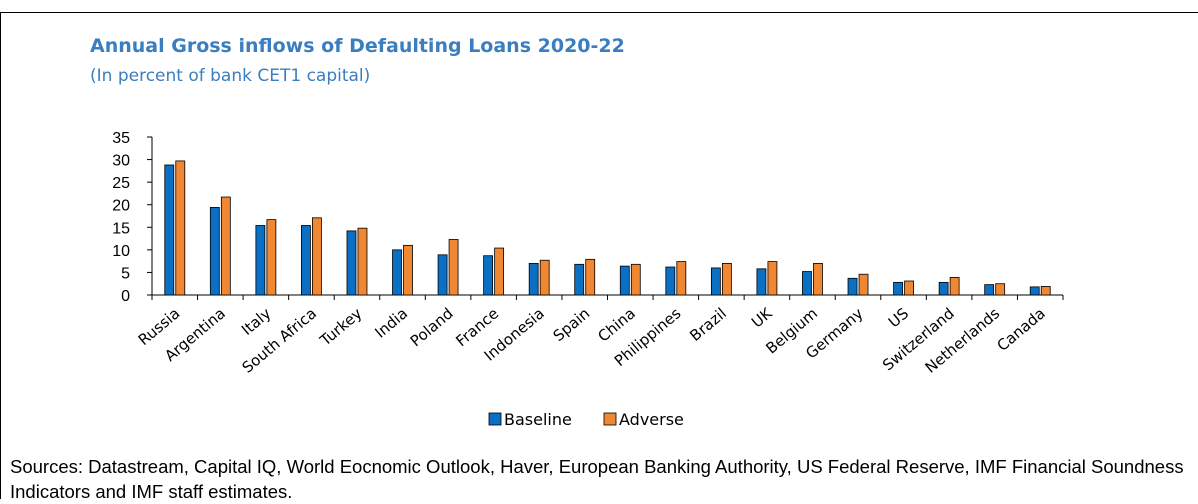  I want to click on x-category-label: India, so click(391, 322).